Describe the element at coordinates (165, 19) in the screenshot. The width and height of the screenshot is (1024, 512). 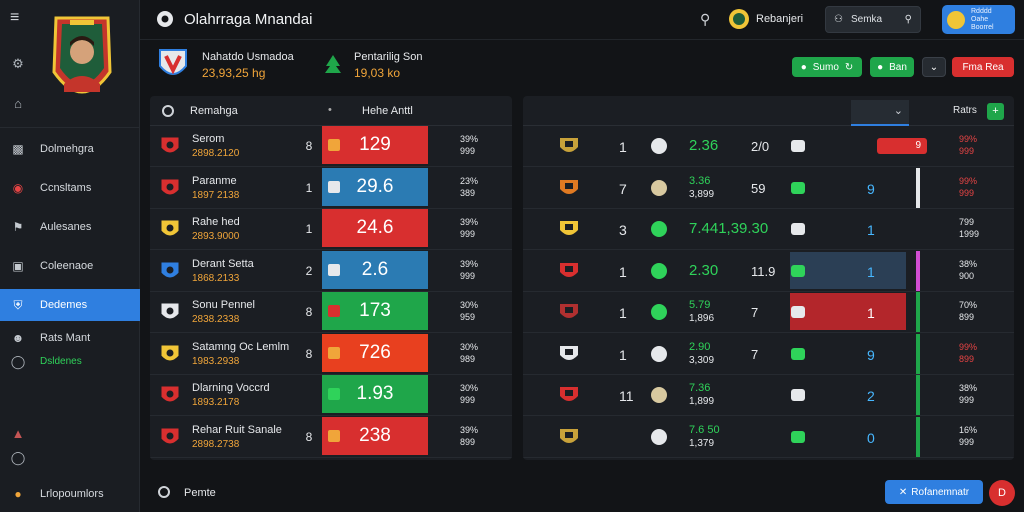
I see `app-logo-icon` at that location.